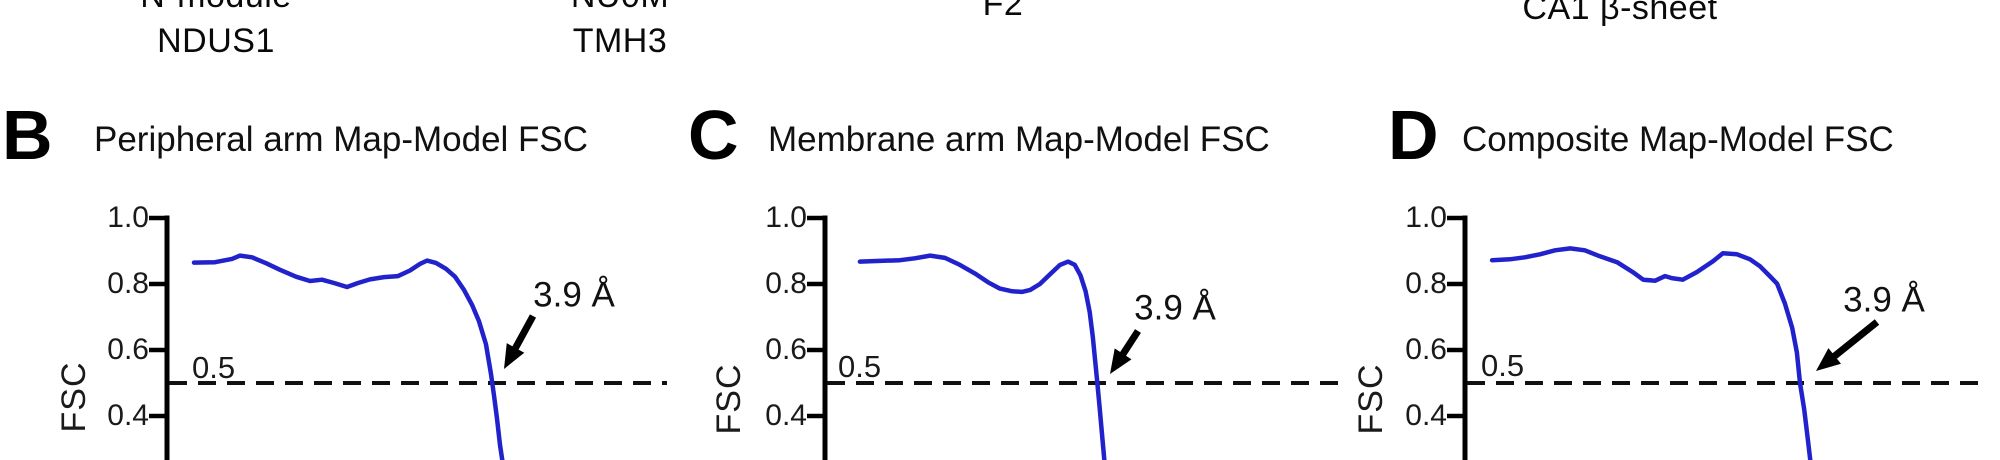 The height and width of the screenshot is (460, 2000). Describe the element at coordinates (1413, 135) in the screenshot. I see `panel-letter-d: D` at that location.